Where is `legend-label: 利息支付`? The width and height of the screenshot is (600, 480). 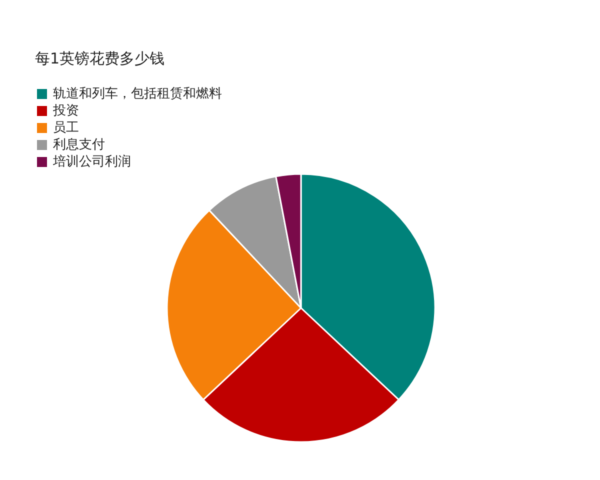 legend-label: 利息支付 is located at coordinates (79, 145).